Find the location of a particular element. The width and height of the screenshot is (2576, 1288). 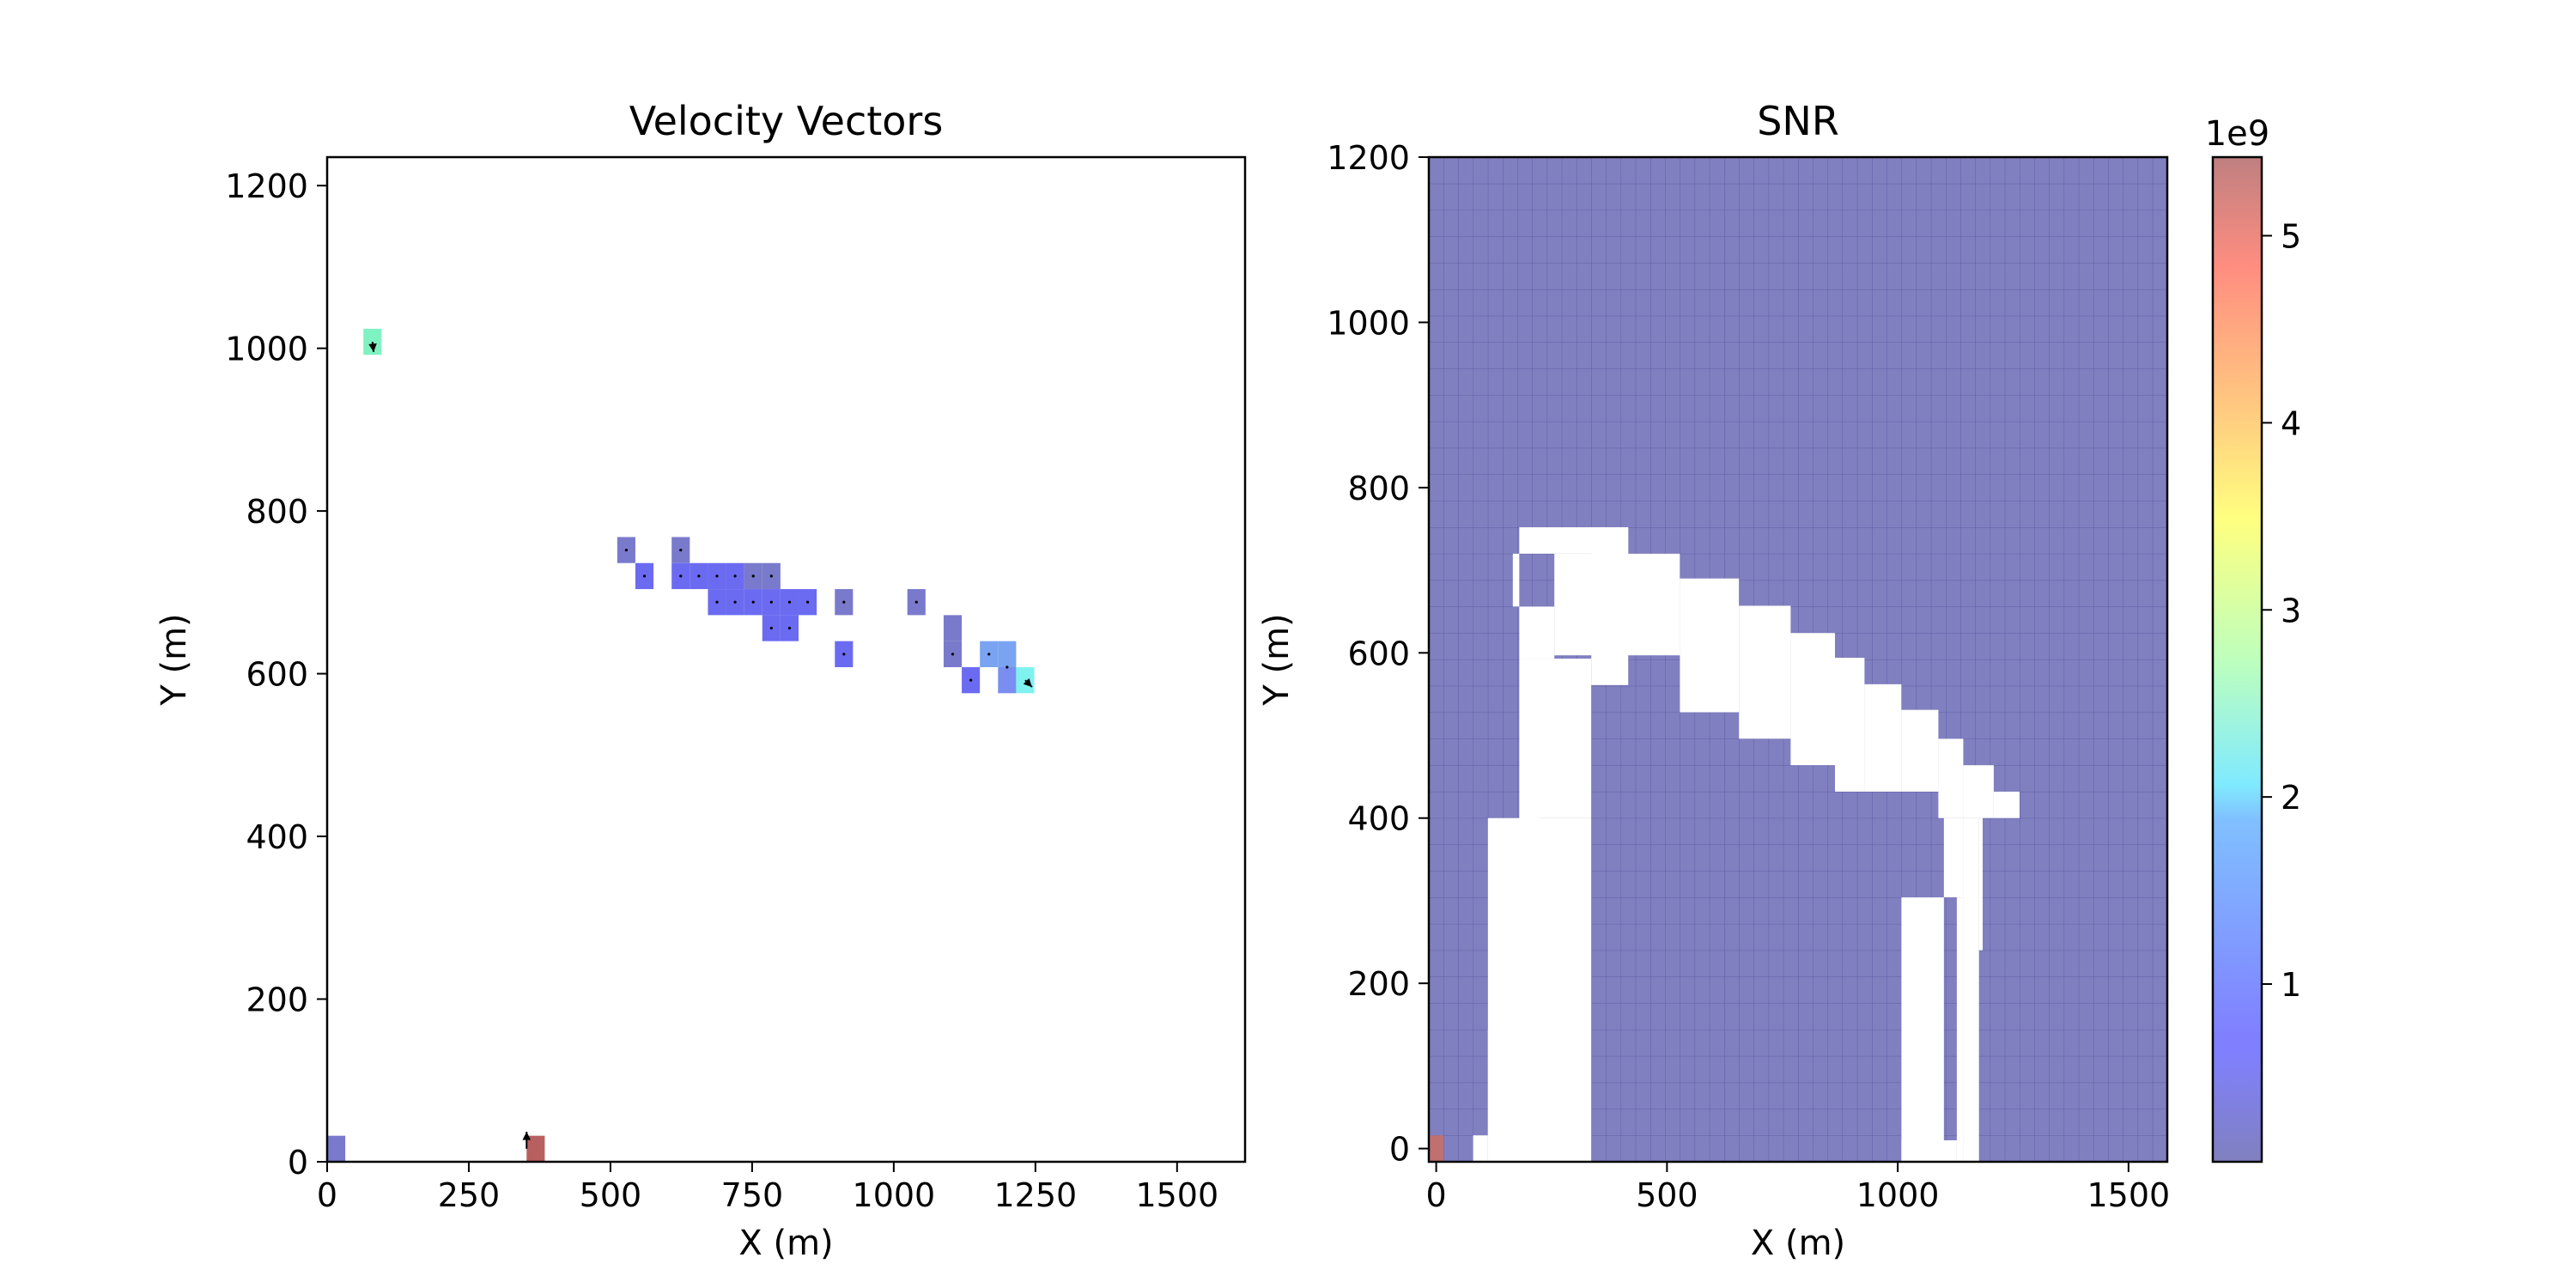

colorbar-tick-label: 1 is located at coordinates (2291, 985).